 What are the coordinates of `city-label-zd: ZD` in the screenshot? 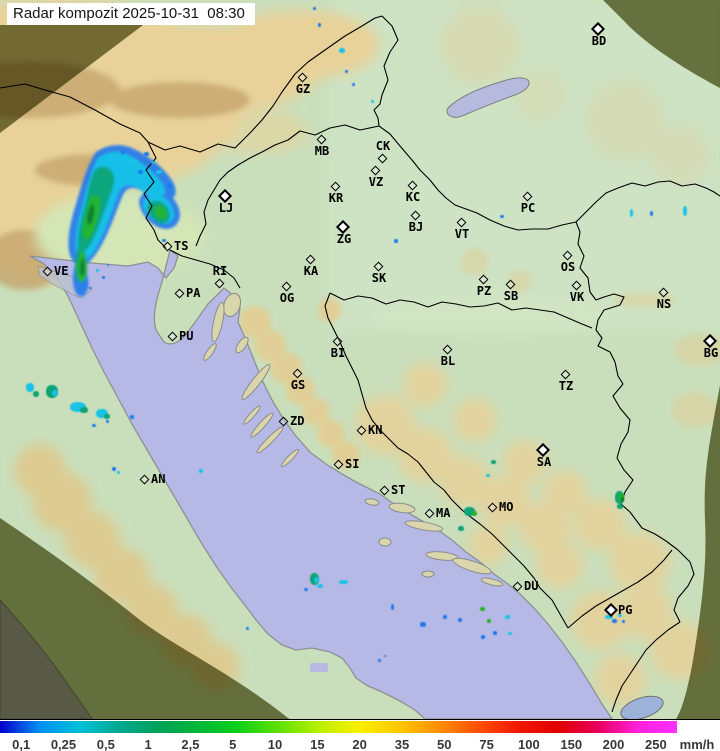 It's located at (297, 421).